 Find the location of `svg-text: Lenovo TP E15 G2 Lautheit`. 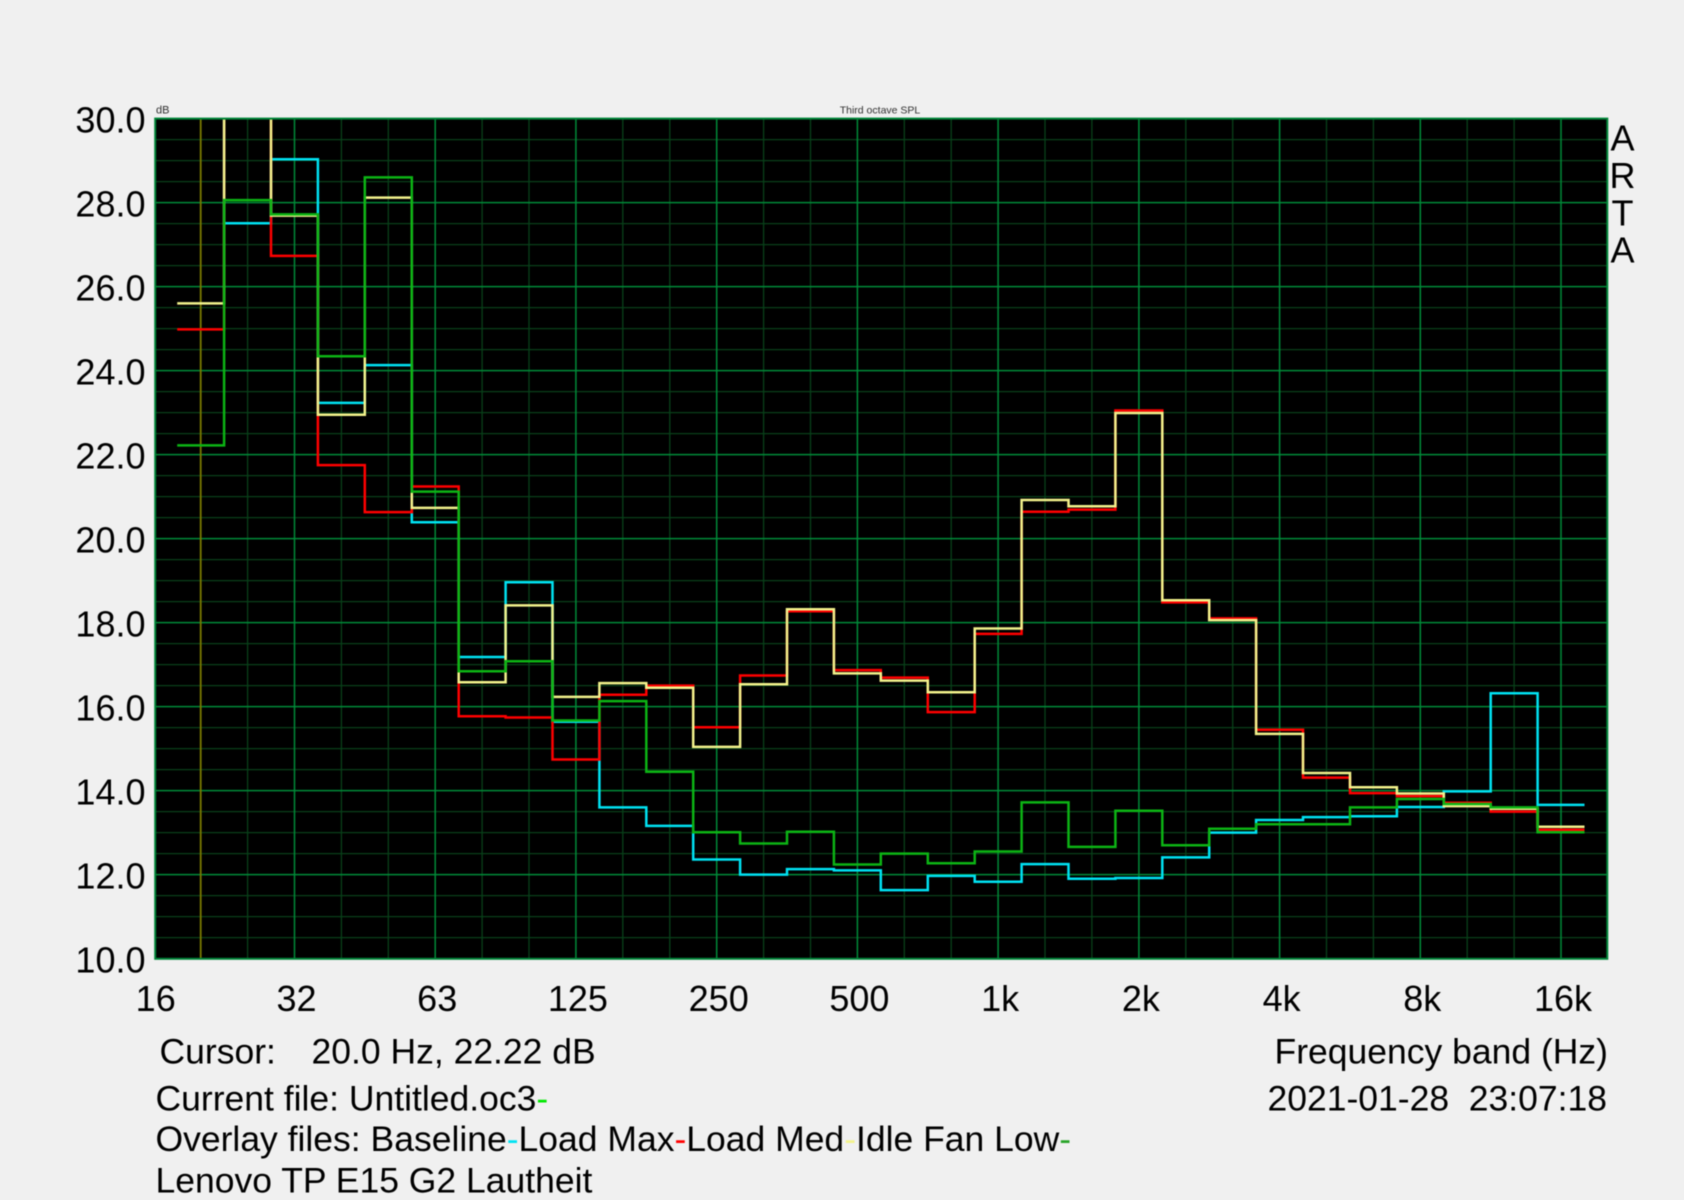

svg-text: Lenovo TP E15 G2 Lautheit is located at coordinates (374, 1180).